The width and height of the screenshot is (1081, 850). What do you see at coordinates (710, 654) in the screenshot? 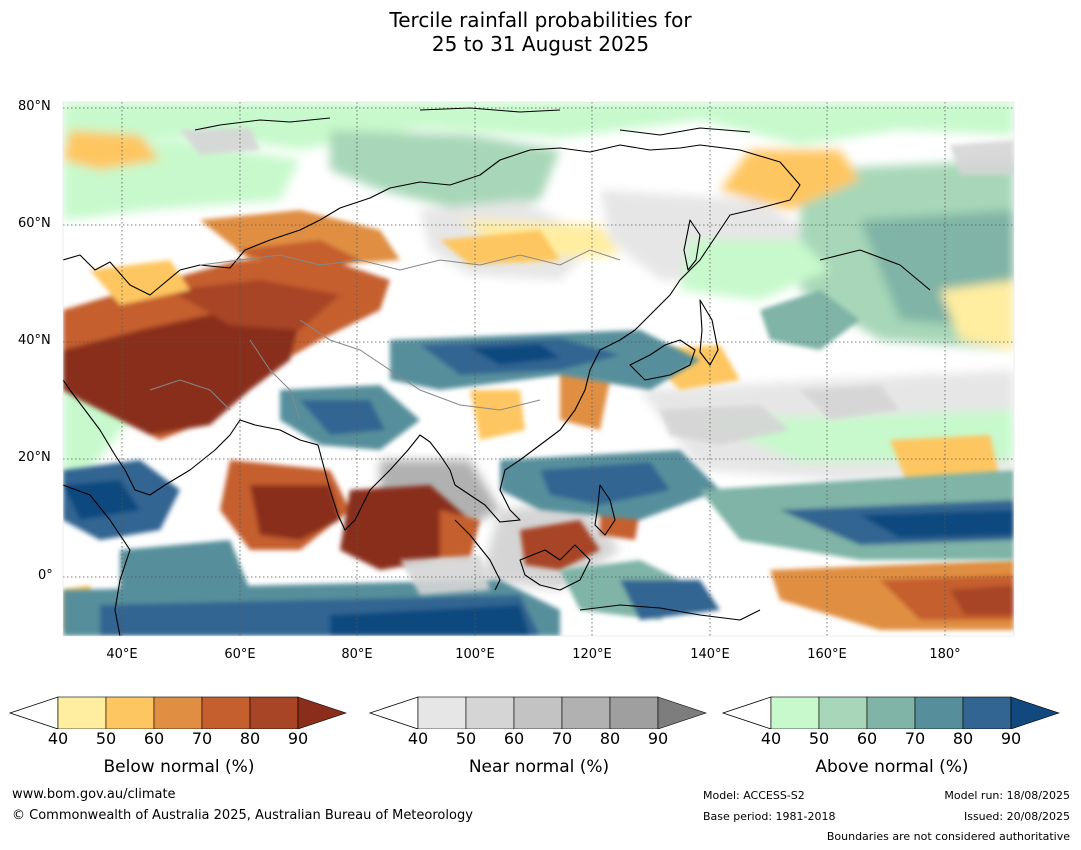
I see `lon-label-140e: 140°E` at bounding box center [710, 654].